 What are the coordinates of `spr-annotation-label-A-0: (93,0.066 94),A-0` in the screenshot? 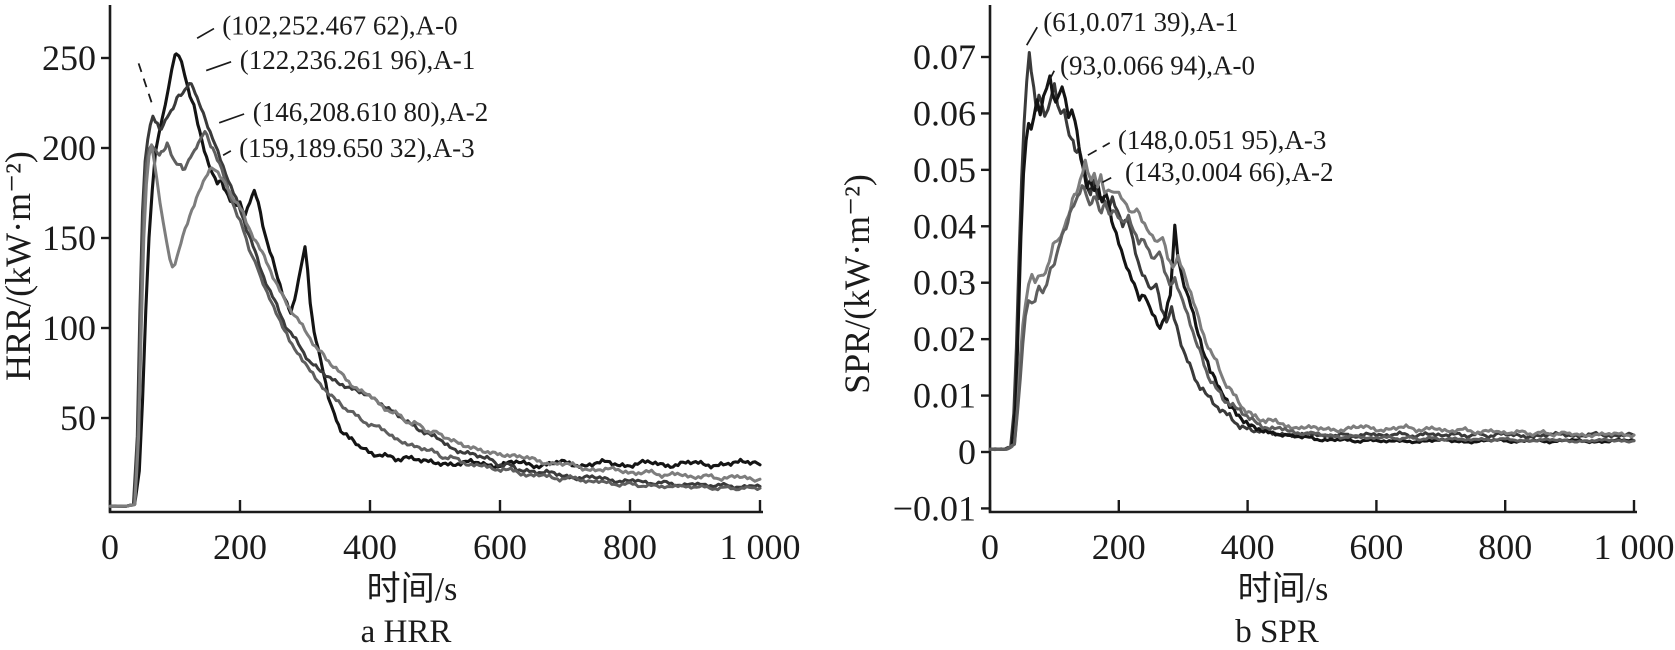 It's located at (1157, 65).